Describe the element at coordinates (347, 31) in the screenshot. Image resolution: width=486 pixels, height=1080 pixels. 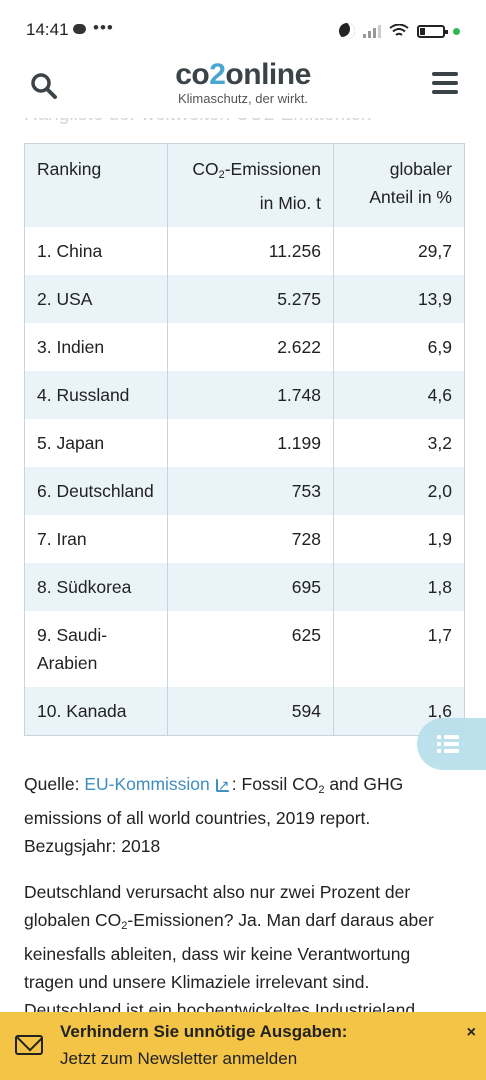
I see `do-not-disturb-icon` at that location.